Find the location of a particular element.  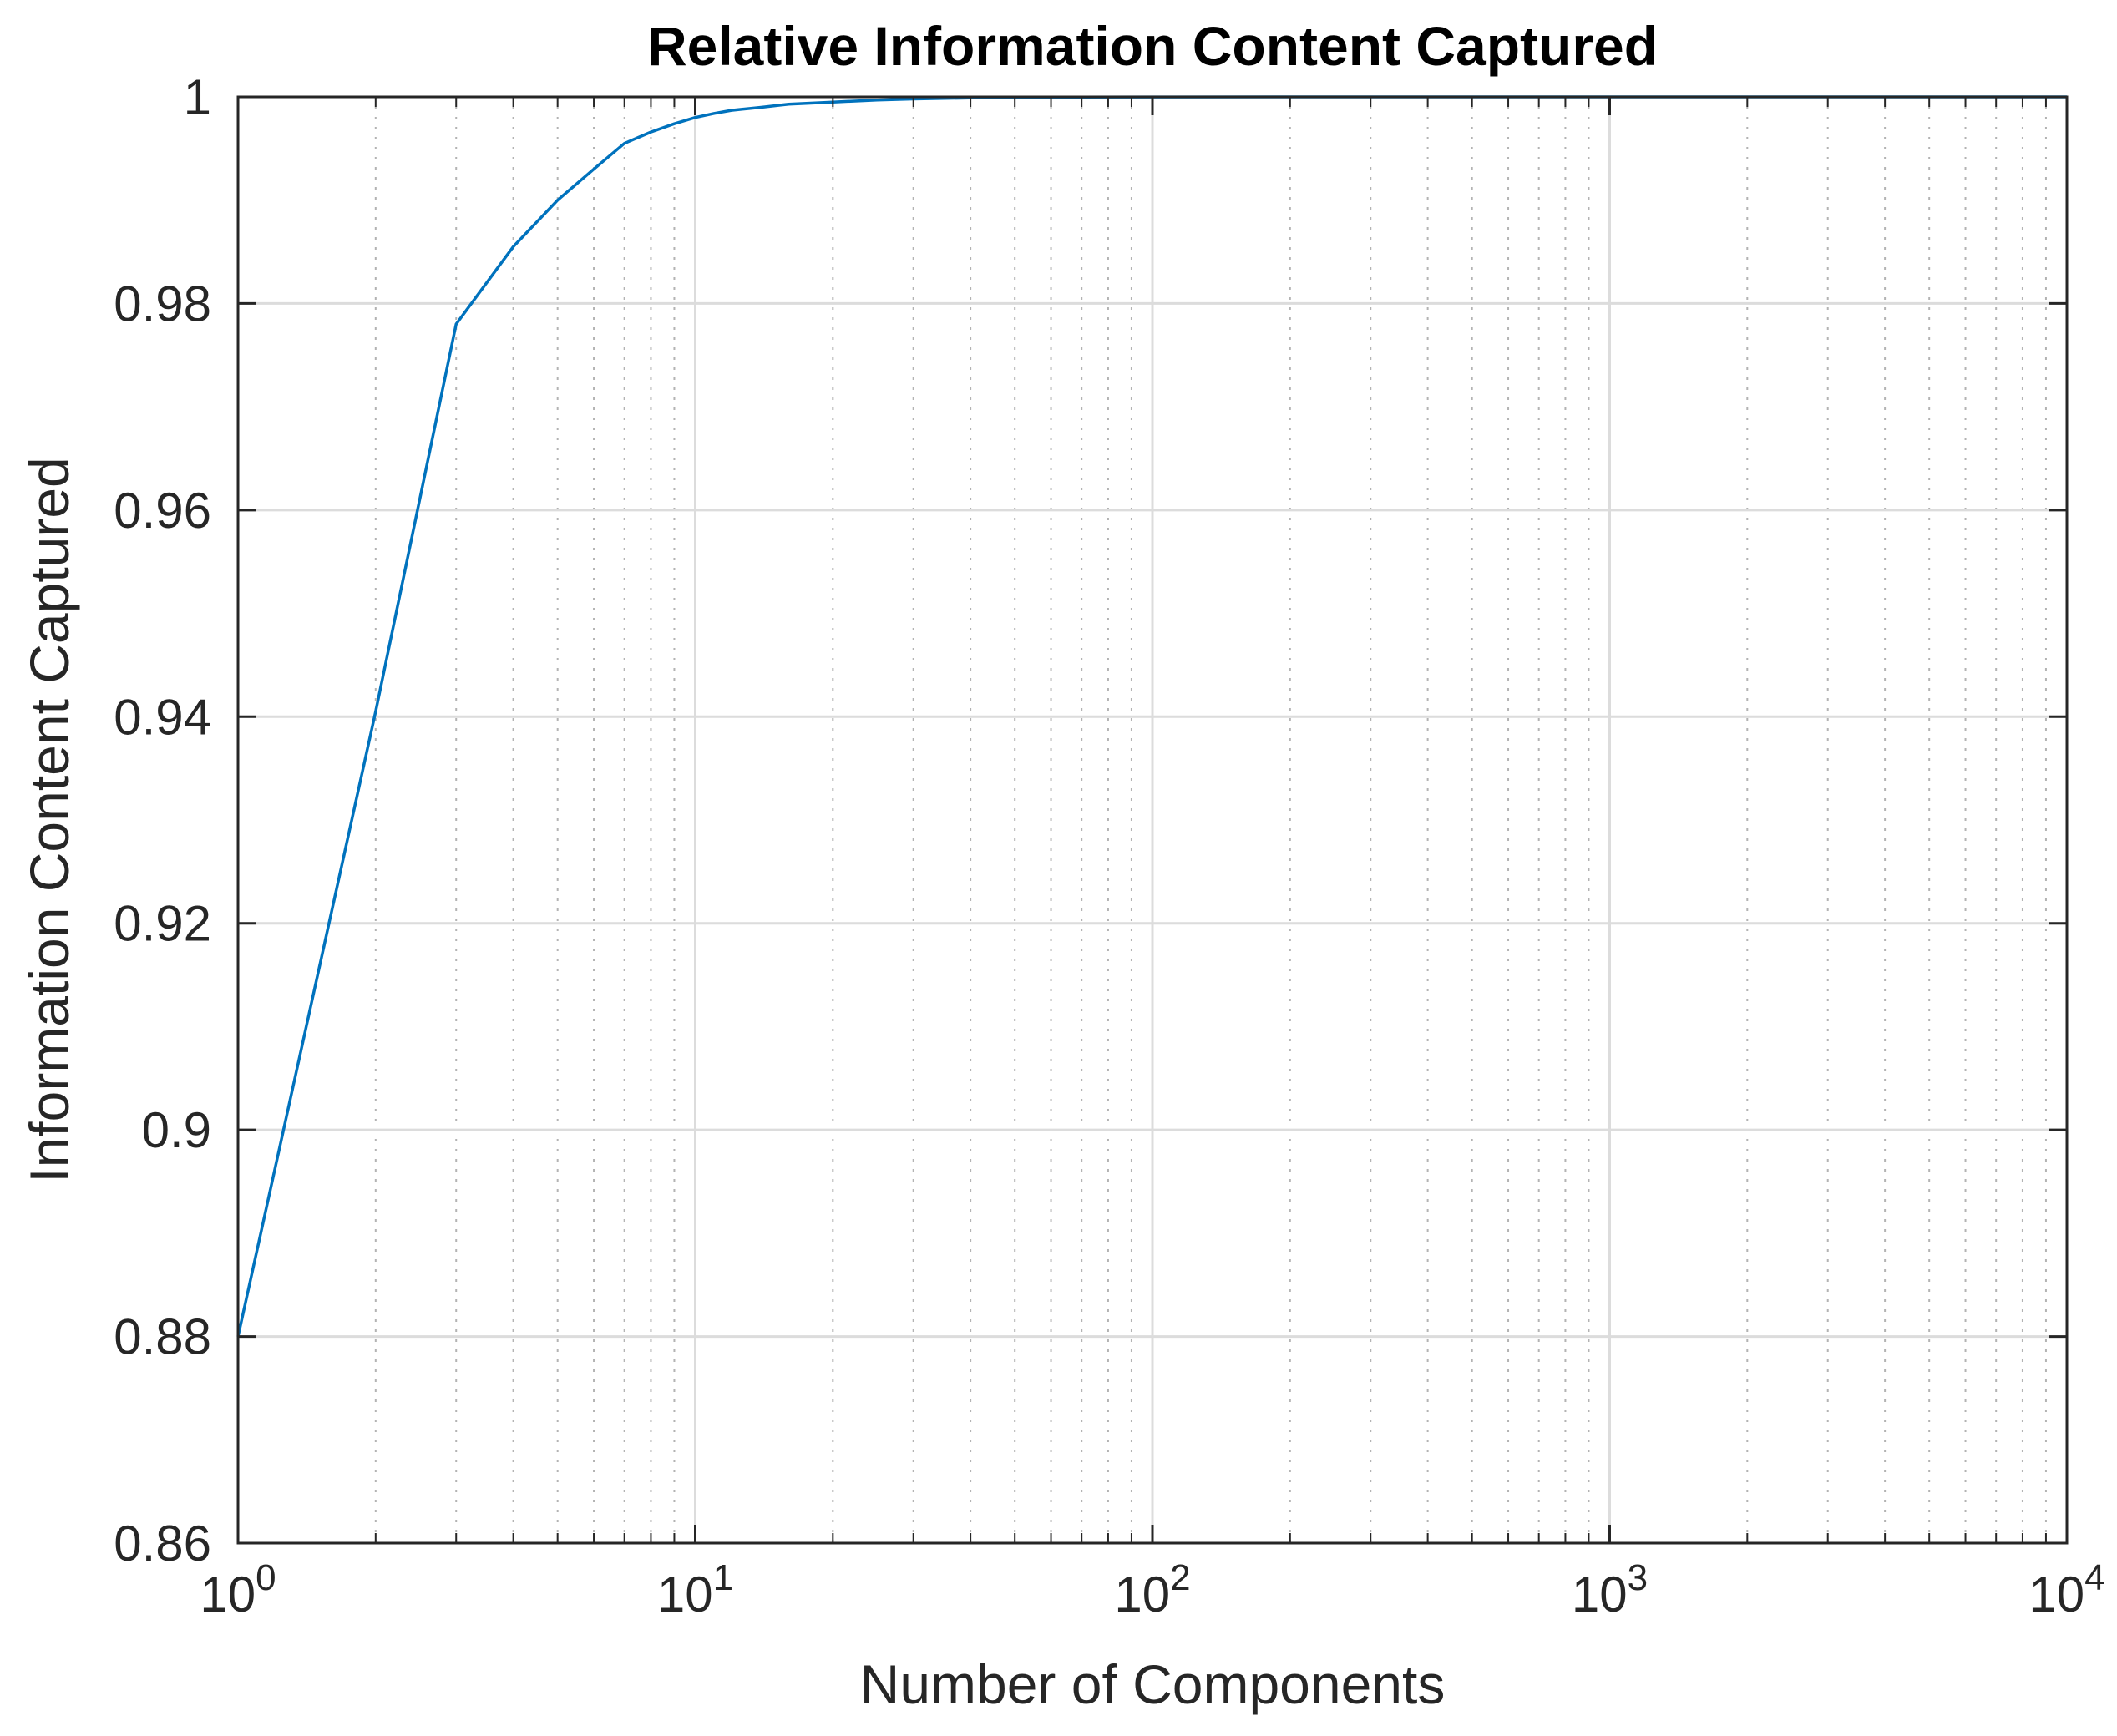

y-tick-label: 0.92 is located at coordinates (162, 924).